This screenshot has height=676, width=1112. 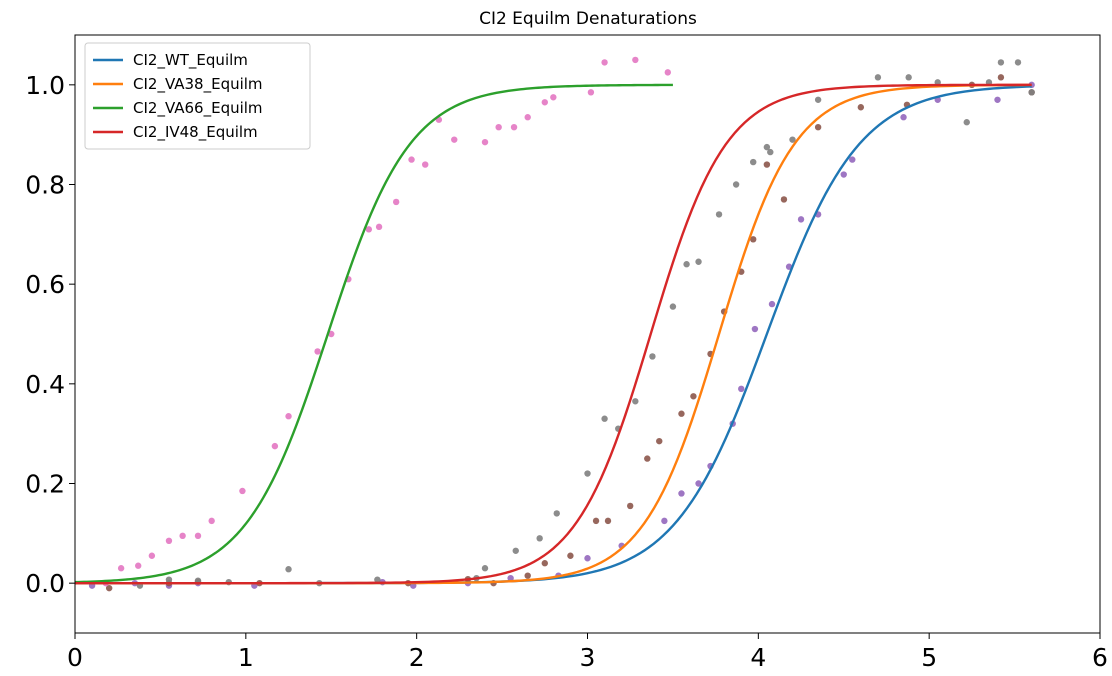 What do you see at coordinates (45, 384) in the screenshot?
I see `y-tick-label: 0.4` at bounding box center [45, 384].